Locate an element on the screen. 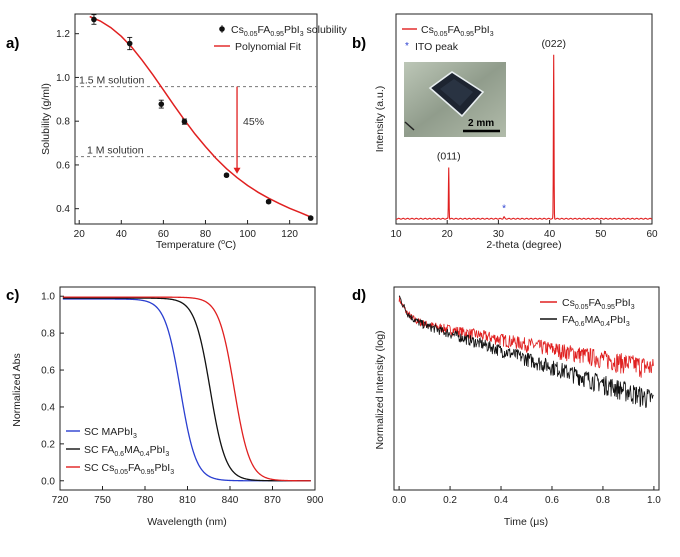 The width and height of the screenshot is (680, 557). panel-b-frame is located at coordinates (524, 119).